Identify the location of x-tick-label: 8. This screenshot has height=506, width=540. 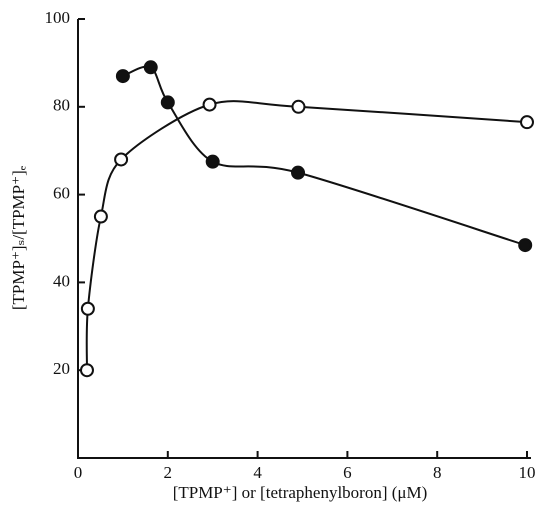
(437, 472).